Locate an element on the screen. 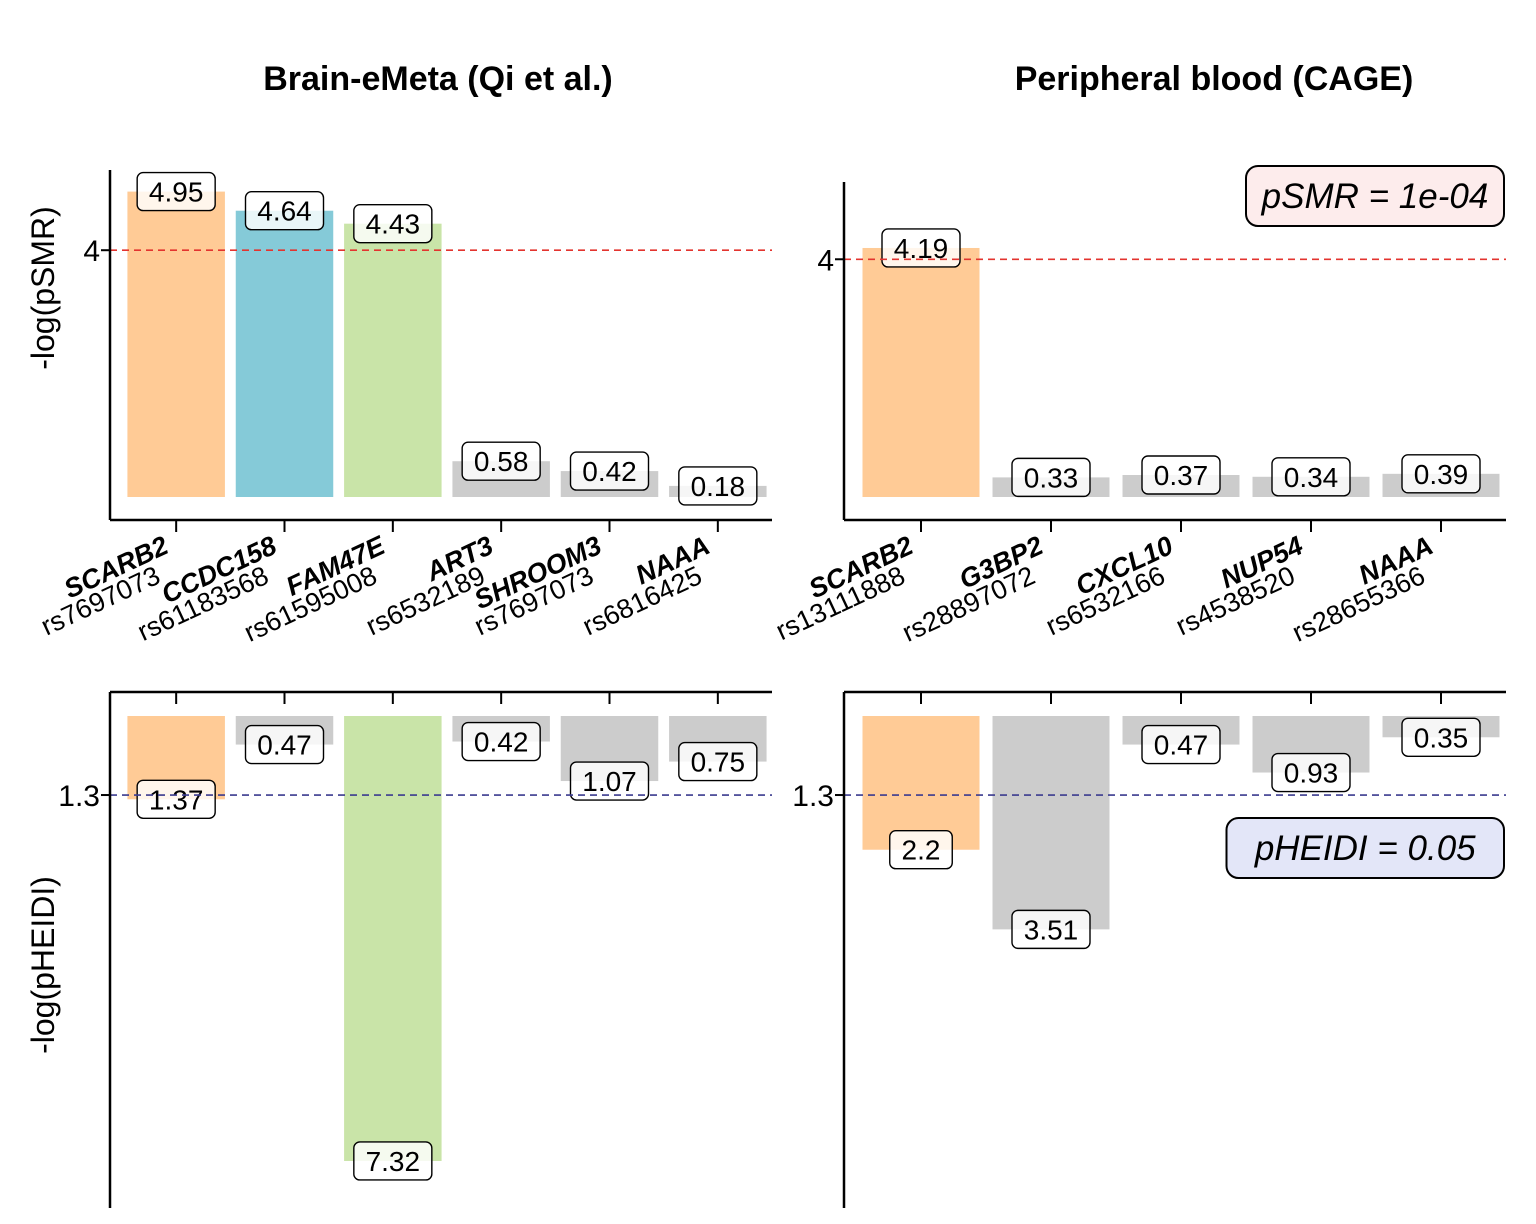  value-label: 0.37 is located at coordinates (1181, 475).